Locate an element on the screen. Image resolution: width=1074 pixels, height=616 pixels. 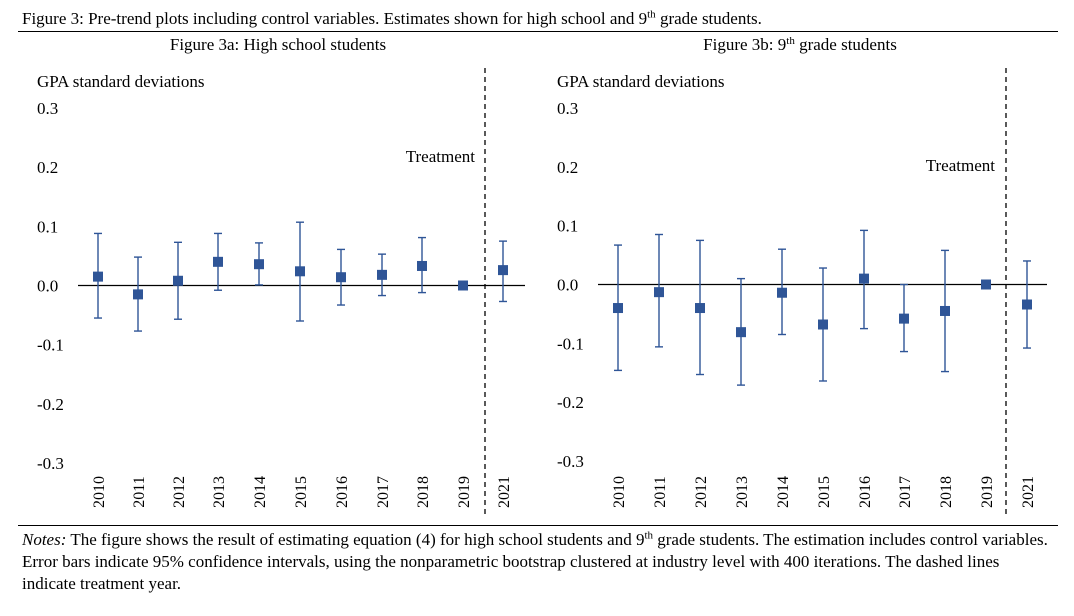
panel-a-xtick-label: 2015 is located at coordinates (301, 492).